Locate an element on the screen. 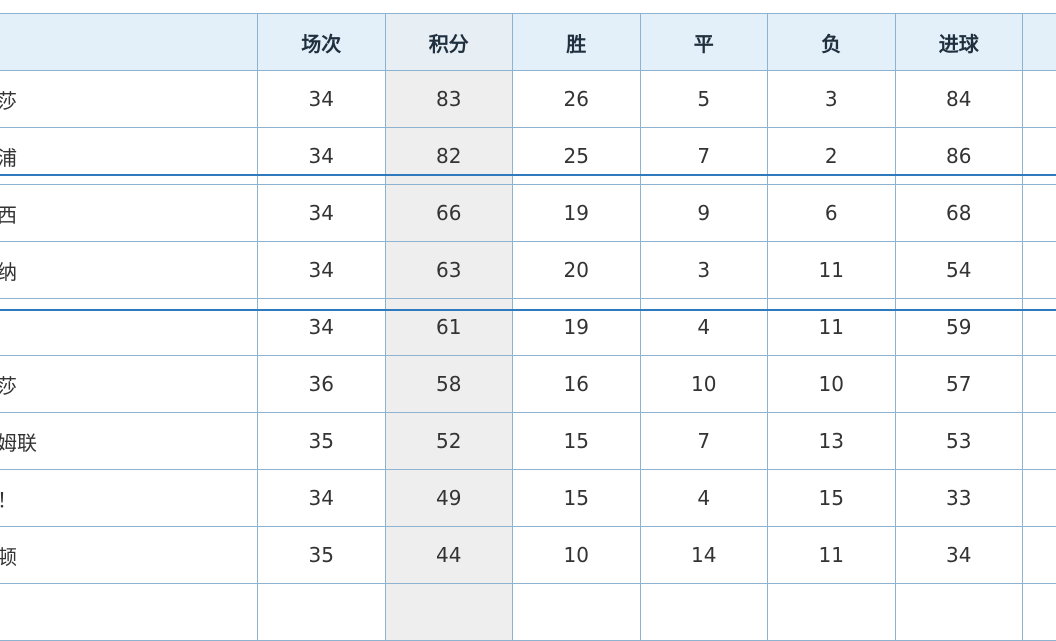 The width and height of the screenshot is (1056, 641). header-lost: 负 is located at coordinates (832, 42).